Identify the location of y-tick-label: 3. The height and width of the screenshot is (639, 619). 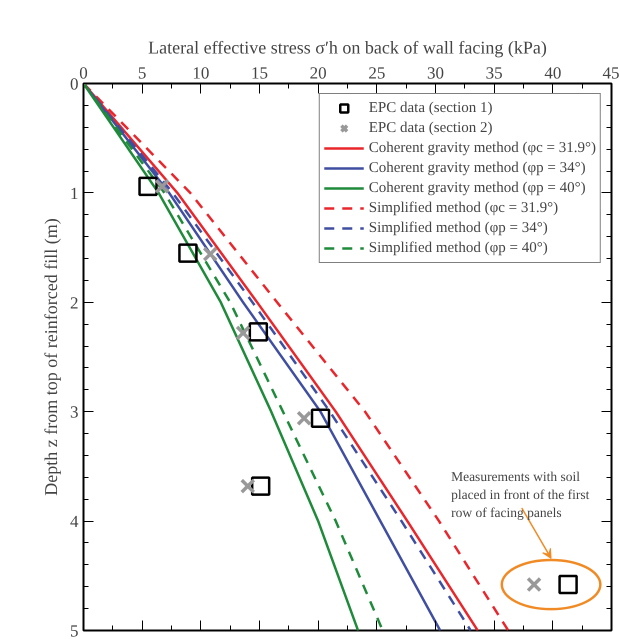
(74, 412).